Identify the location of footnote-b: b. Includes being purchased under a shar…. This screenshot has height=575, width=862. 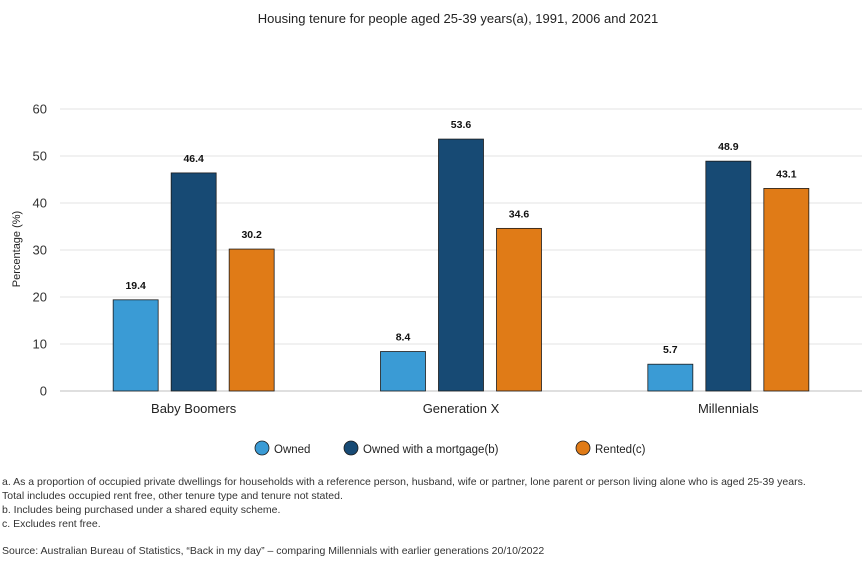
(141, 510).